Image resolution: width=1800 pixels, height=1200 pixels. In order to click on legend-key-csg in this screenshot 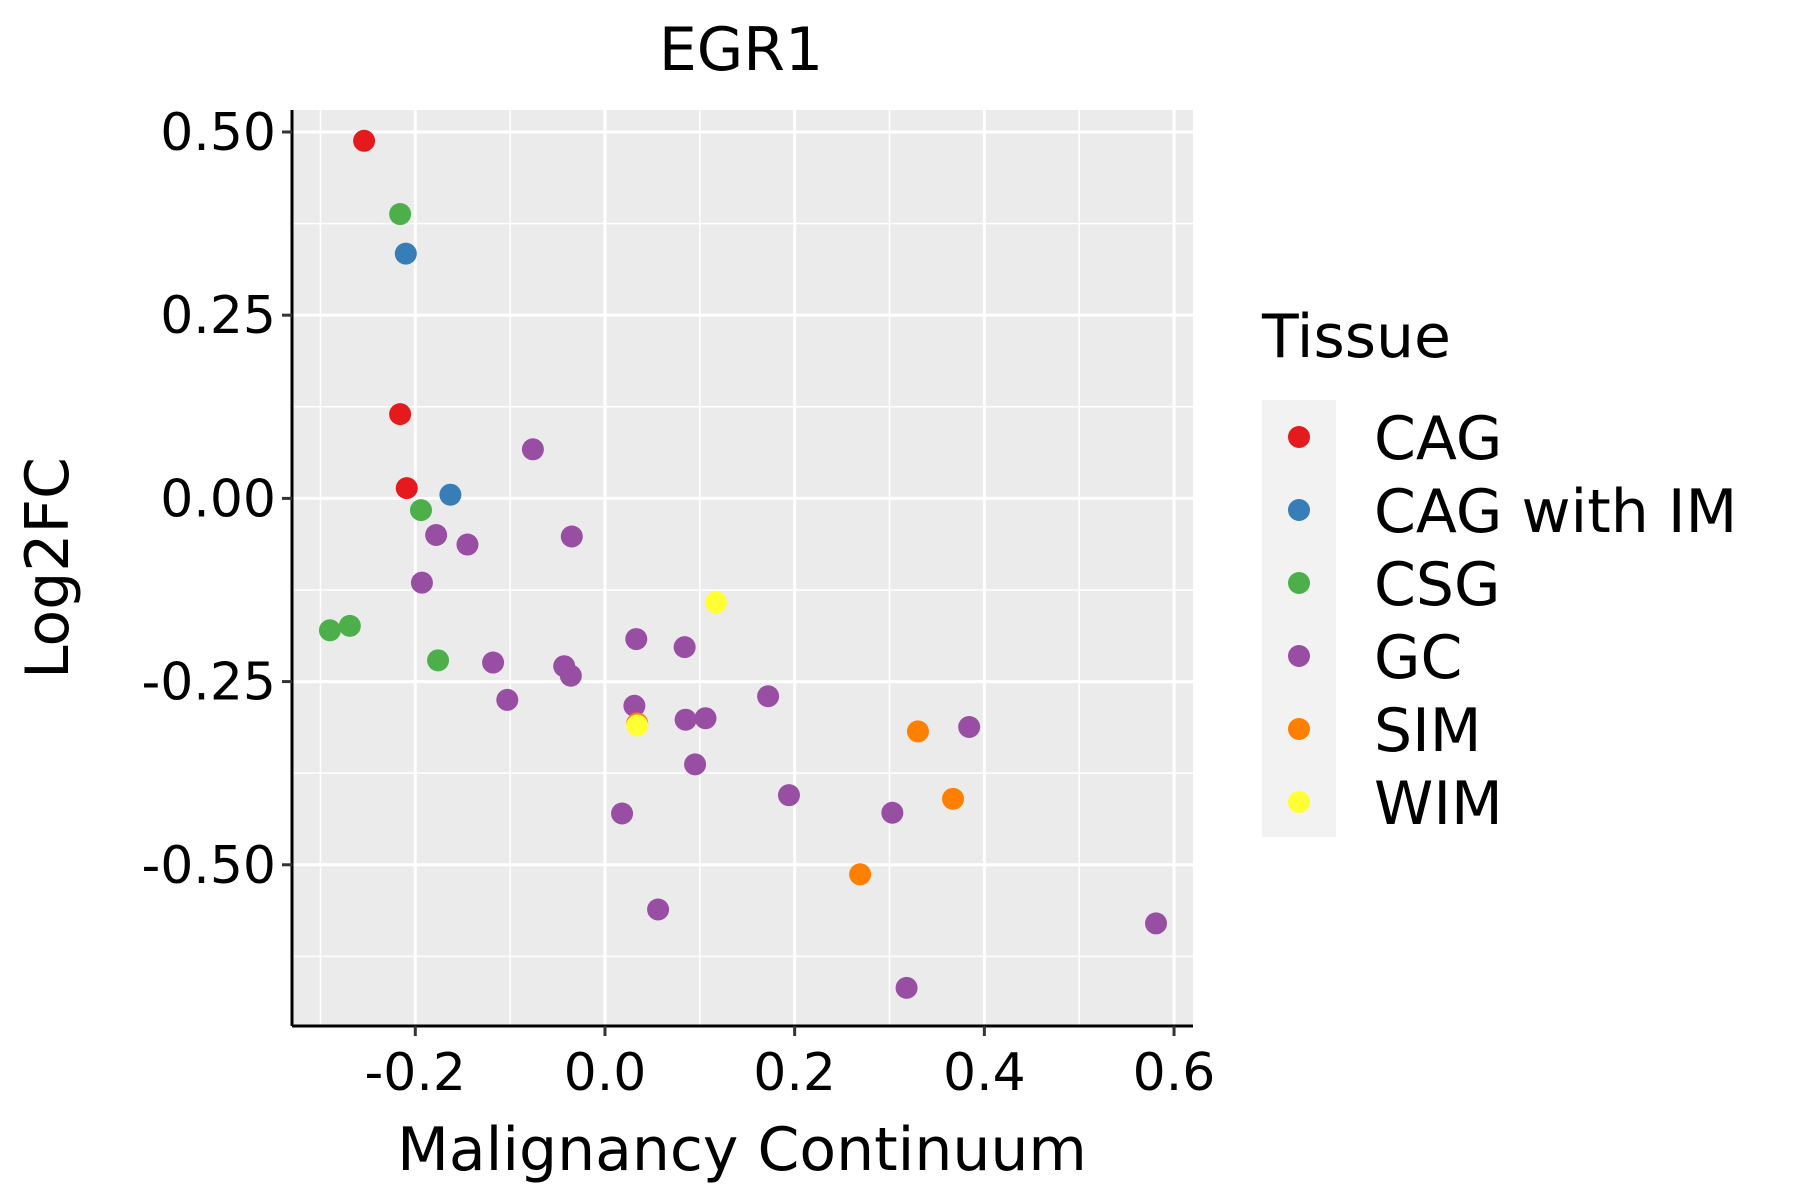, I will do `click(1299, 583)`.